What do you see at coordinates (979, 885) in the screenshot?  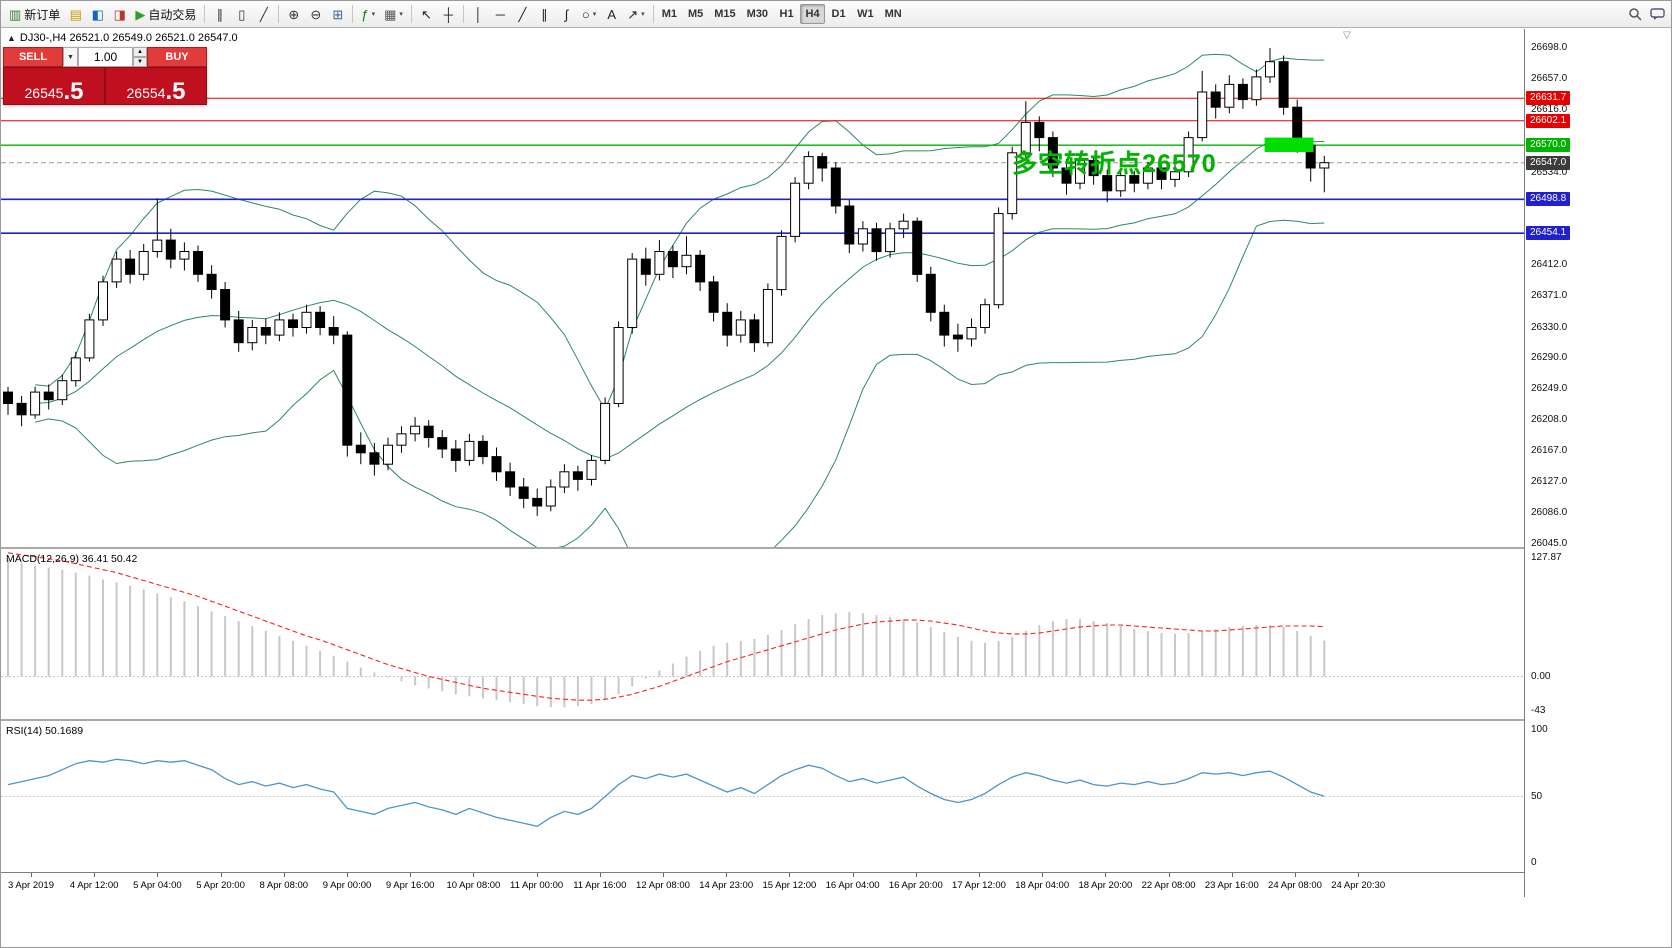 I see `time-axis-label: 17 Apr 12:00` at bounding box center [979, 885].